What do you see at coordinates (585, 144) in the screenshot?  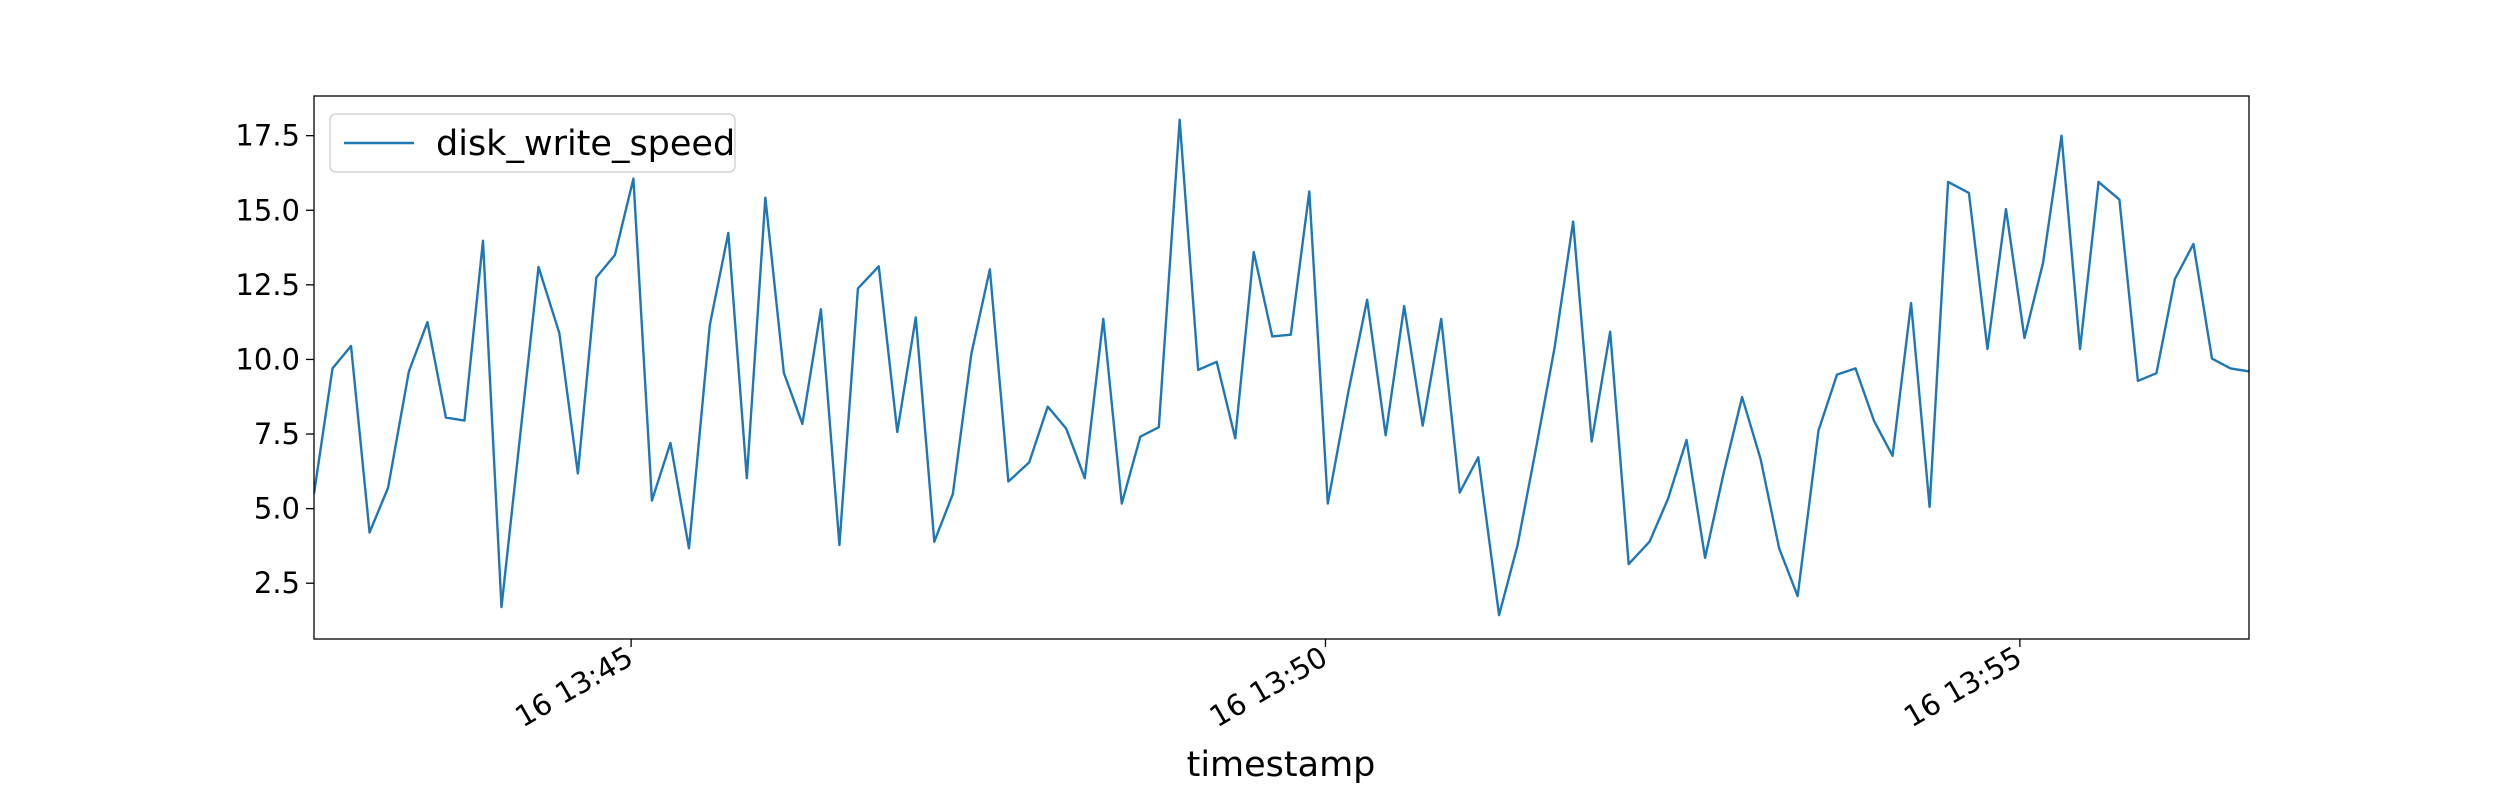 I see `legend-label: disk_write_speed` at bounding box center [585, 144].